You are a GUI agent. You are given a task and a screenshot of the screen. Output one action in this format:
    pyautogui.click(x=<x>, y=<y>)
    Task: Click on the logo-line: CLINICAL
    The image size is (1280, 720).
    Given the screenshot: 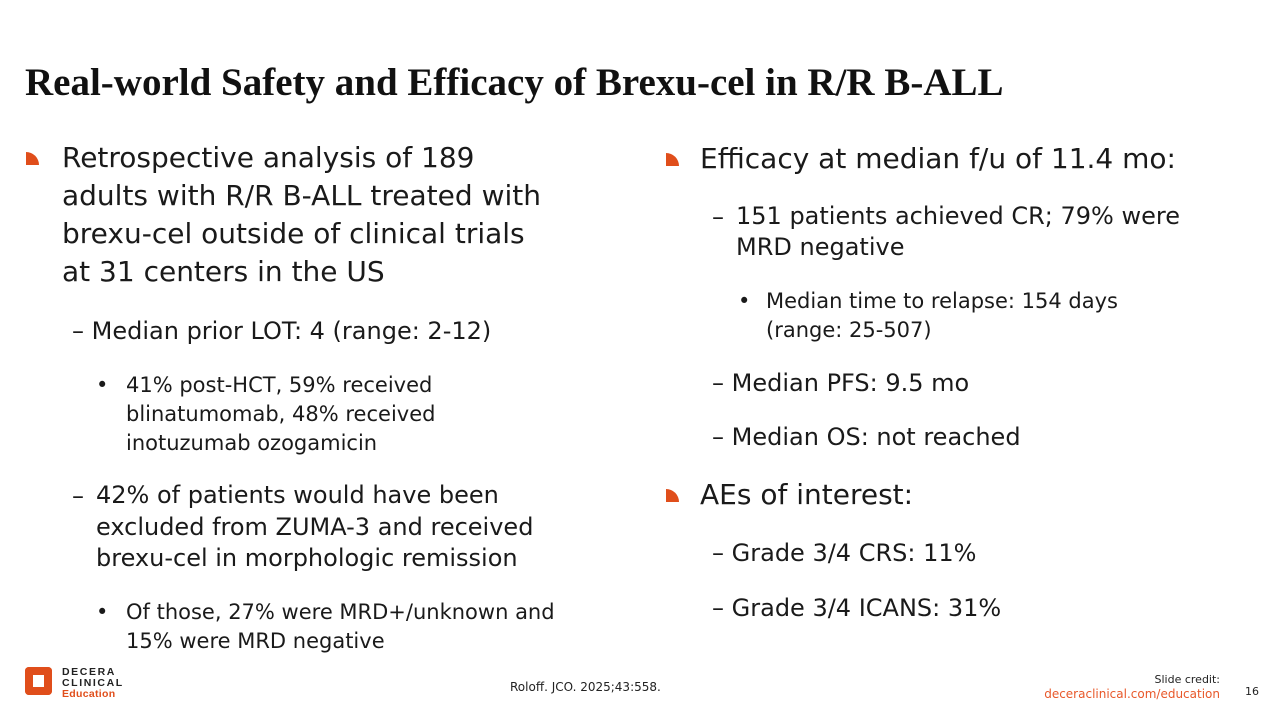 What is the action you would take?
    pyautogui.click(x=93, y=683)
    